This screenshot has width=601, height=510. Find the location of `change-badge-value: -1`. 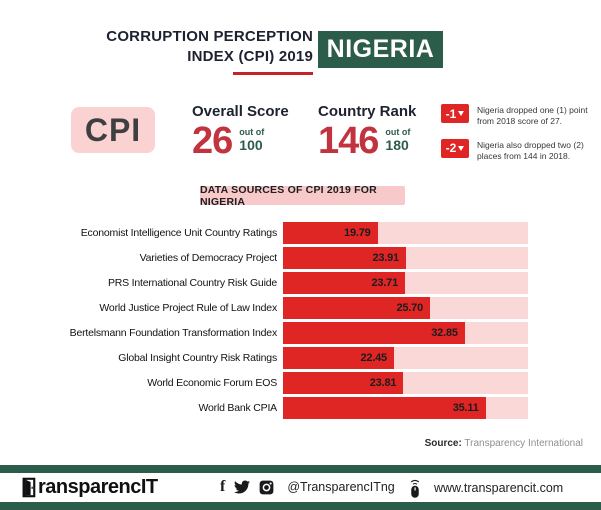

change-badge-value: -1 is located at coordinates (451, 113).